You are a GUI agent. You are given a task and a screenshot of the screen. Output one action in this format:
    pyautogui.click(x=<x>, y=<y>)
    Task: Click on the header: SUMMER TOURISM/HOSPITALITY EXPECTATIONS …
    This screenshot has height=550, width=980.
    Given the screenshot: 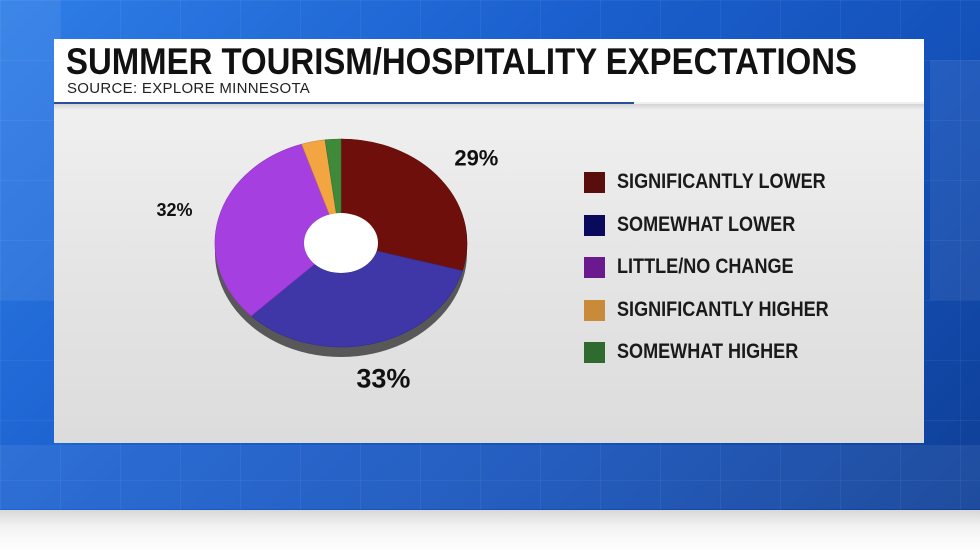 What is the action you would take?
    pyautogui.click(x=489, y=70)
    